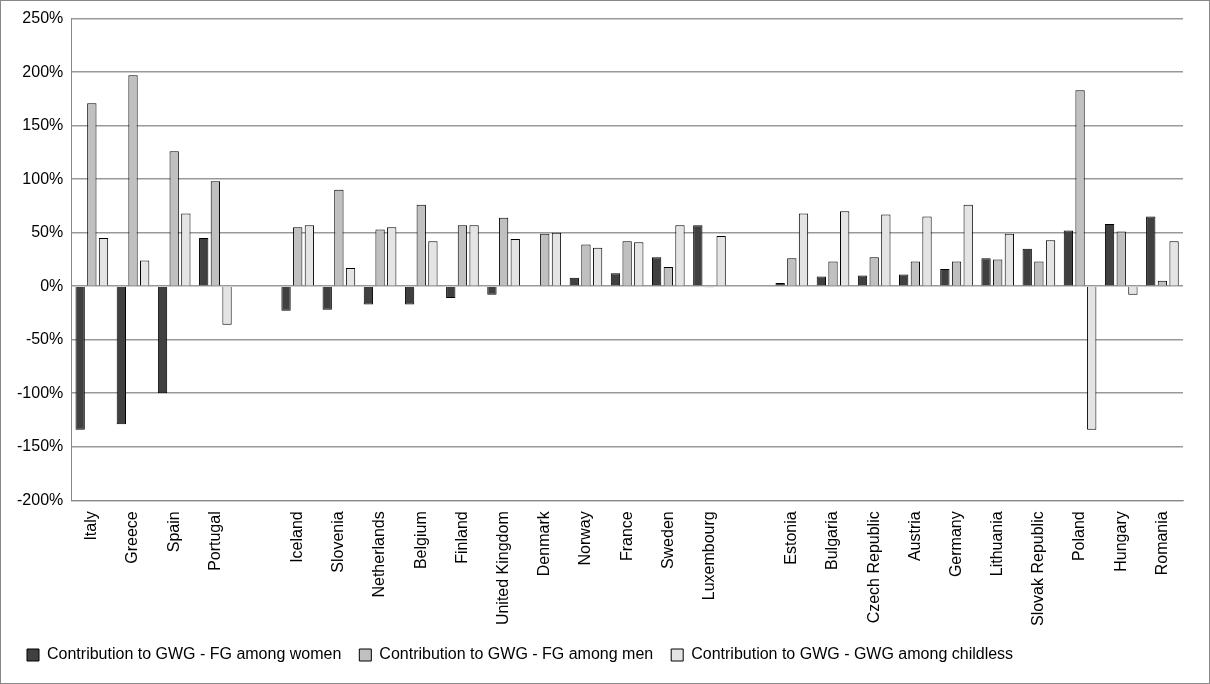 Image resolution: width=1210 pixels, height=684 pixels. I want to click on x-tick-label: Portugal, so click(214, 541).